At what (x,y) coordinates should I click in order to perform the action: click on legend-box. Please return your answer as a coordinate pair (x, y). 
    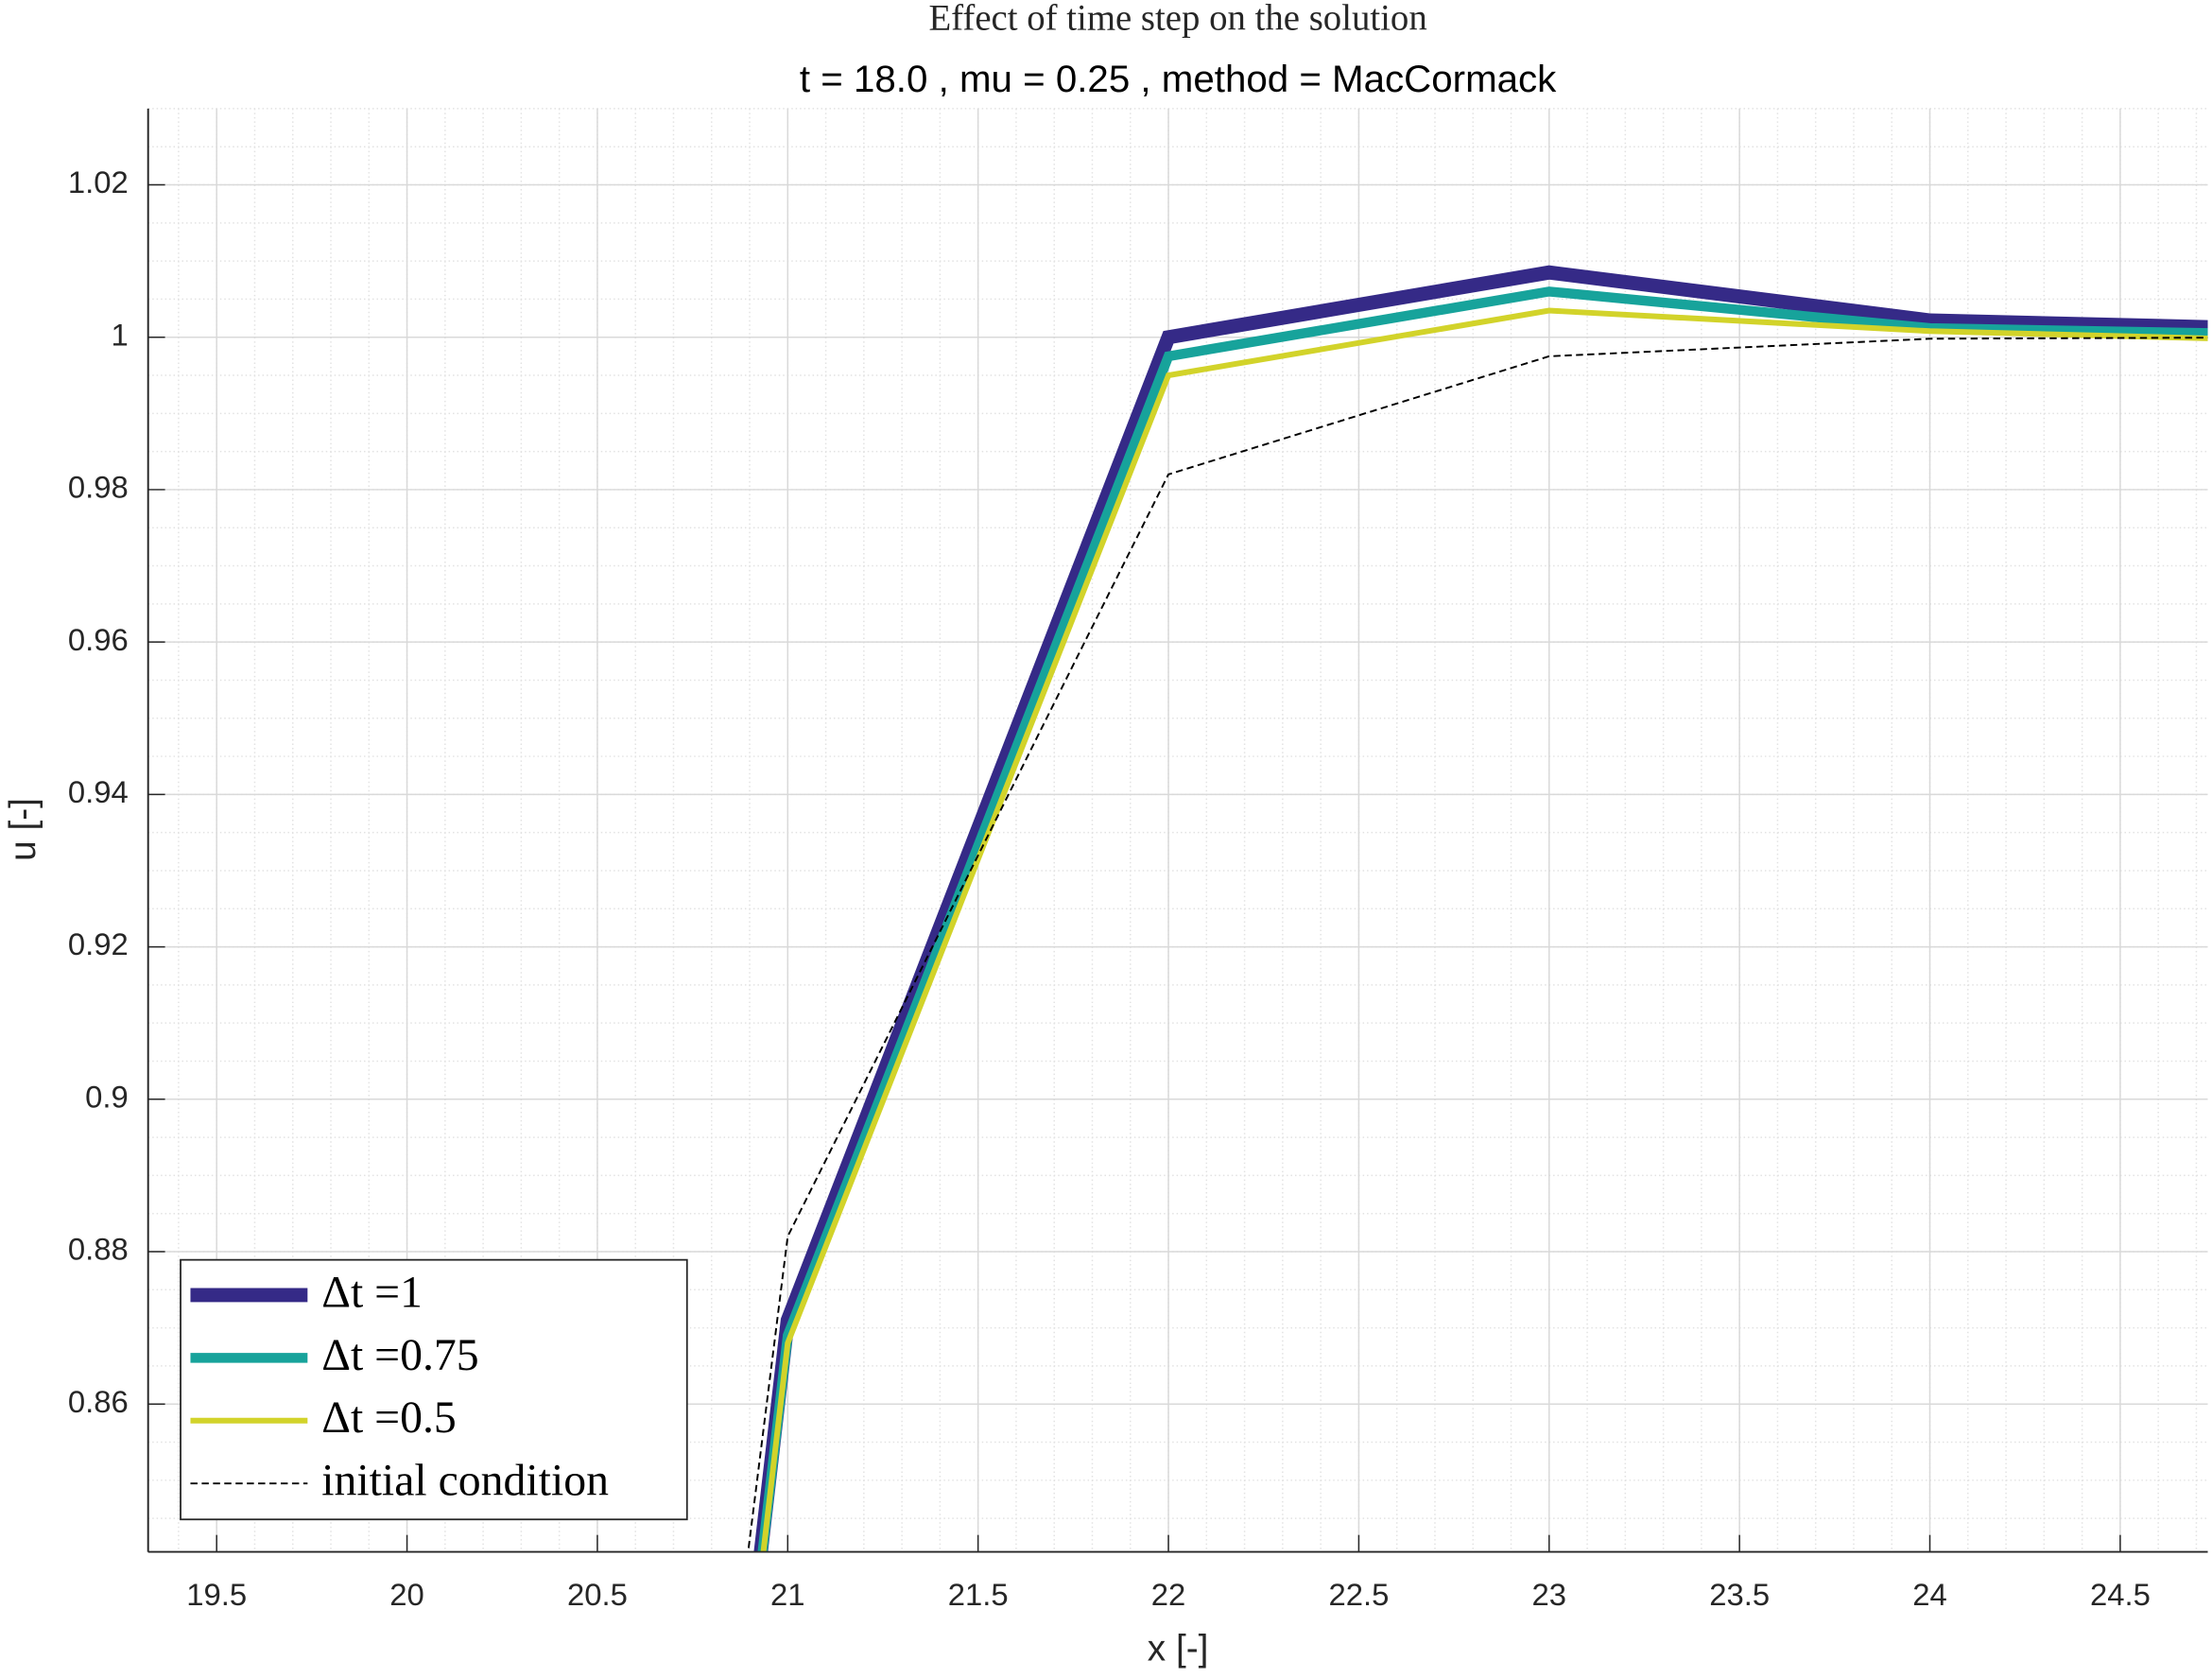
    Looking at the image, I should click on (434, 1389).